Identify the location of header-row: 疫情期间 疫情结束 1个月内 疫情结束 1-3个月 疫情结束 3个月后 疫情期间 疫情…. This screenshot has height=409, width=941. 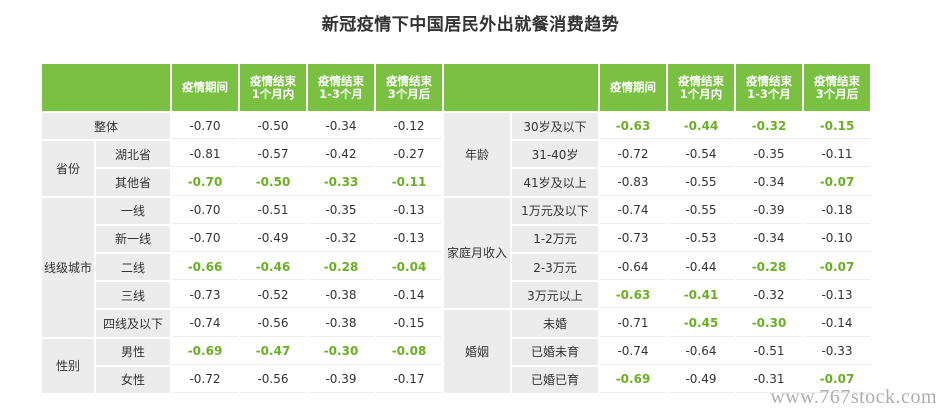
(456, 87).